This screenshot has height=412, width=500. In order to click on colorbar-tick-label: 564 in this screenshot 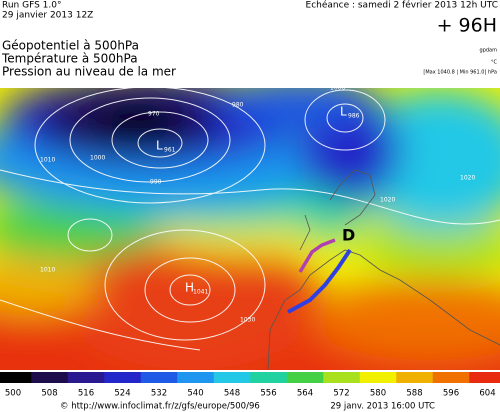, I will do `click(305, 394)`.